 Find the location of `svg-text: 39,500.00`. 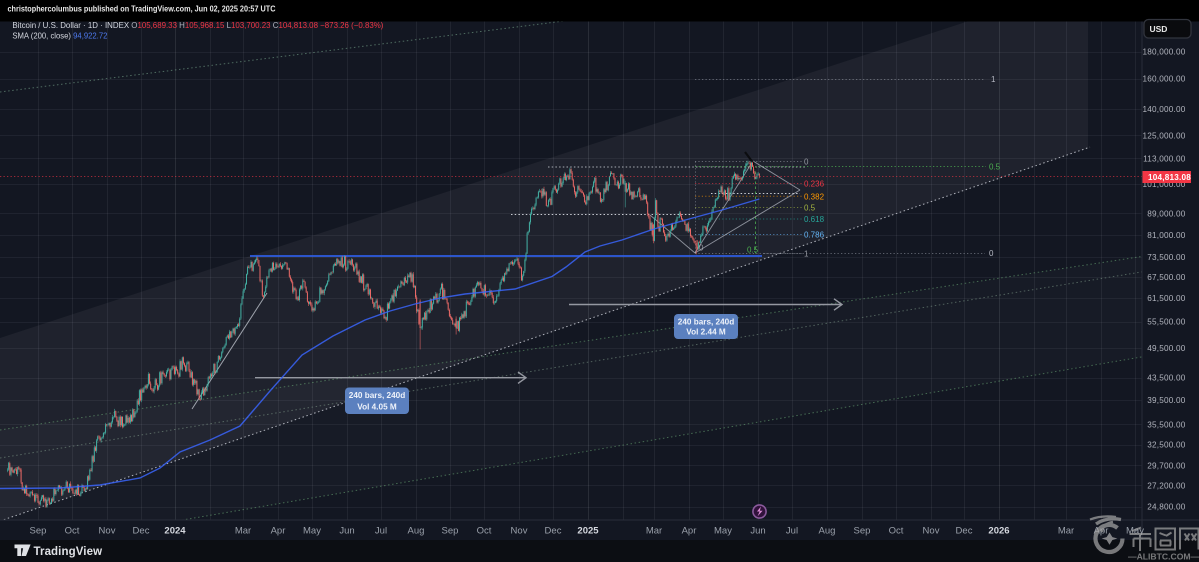

svg-text: 39,500.00 is located at coordinates (1166, 400).